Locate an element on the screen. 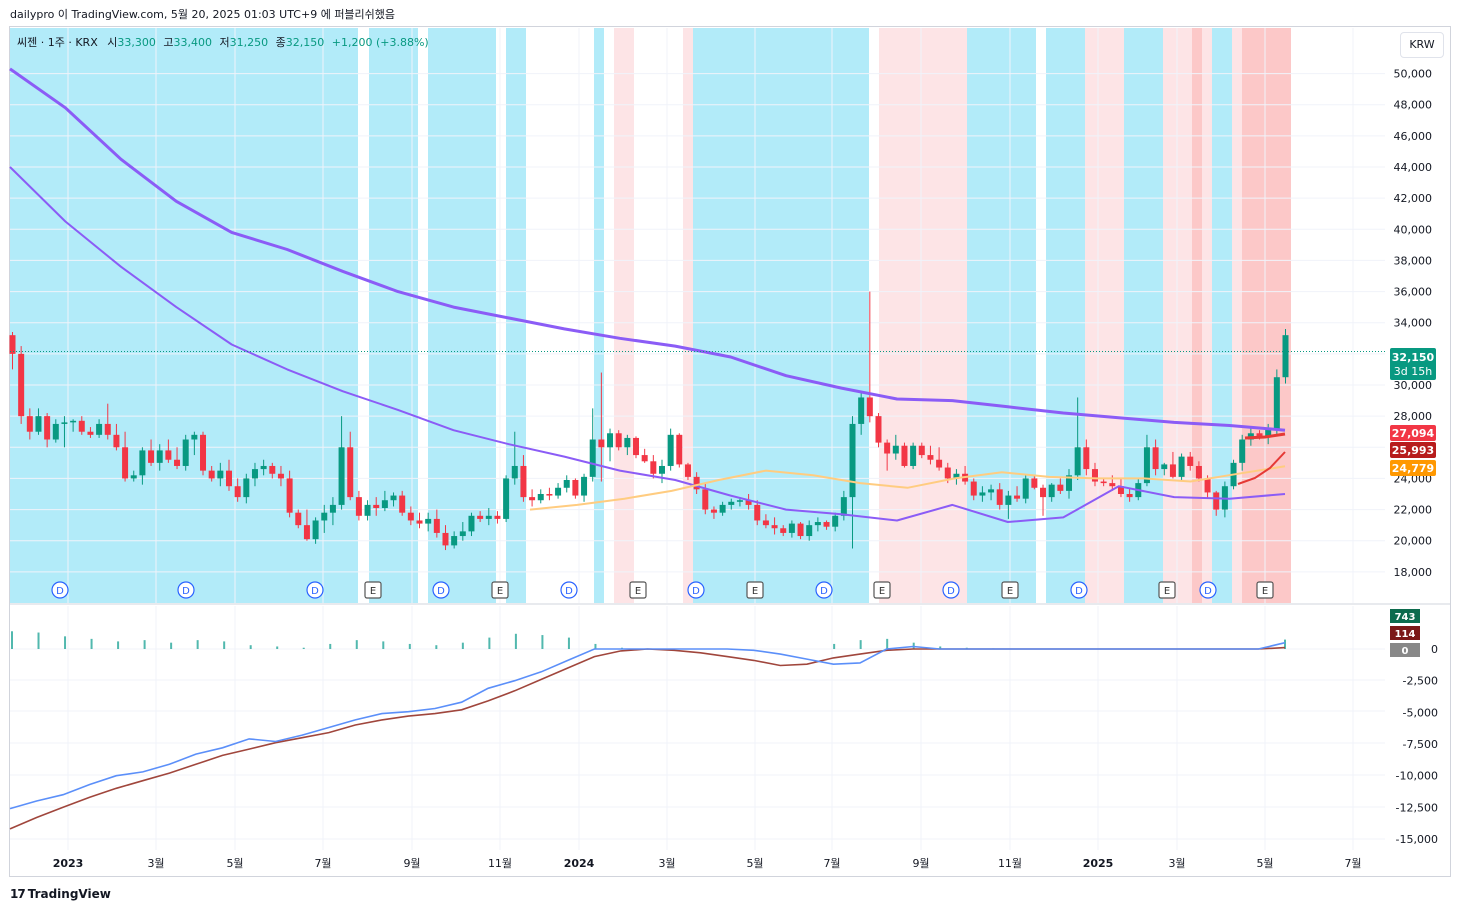 This screenshot has width=1460, height=913. price-tick: 30,000 is located at coordinates (1413, 385).